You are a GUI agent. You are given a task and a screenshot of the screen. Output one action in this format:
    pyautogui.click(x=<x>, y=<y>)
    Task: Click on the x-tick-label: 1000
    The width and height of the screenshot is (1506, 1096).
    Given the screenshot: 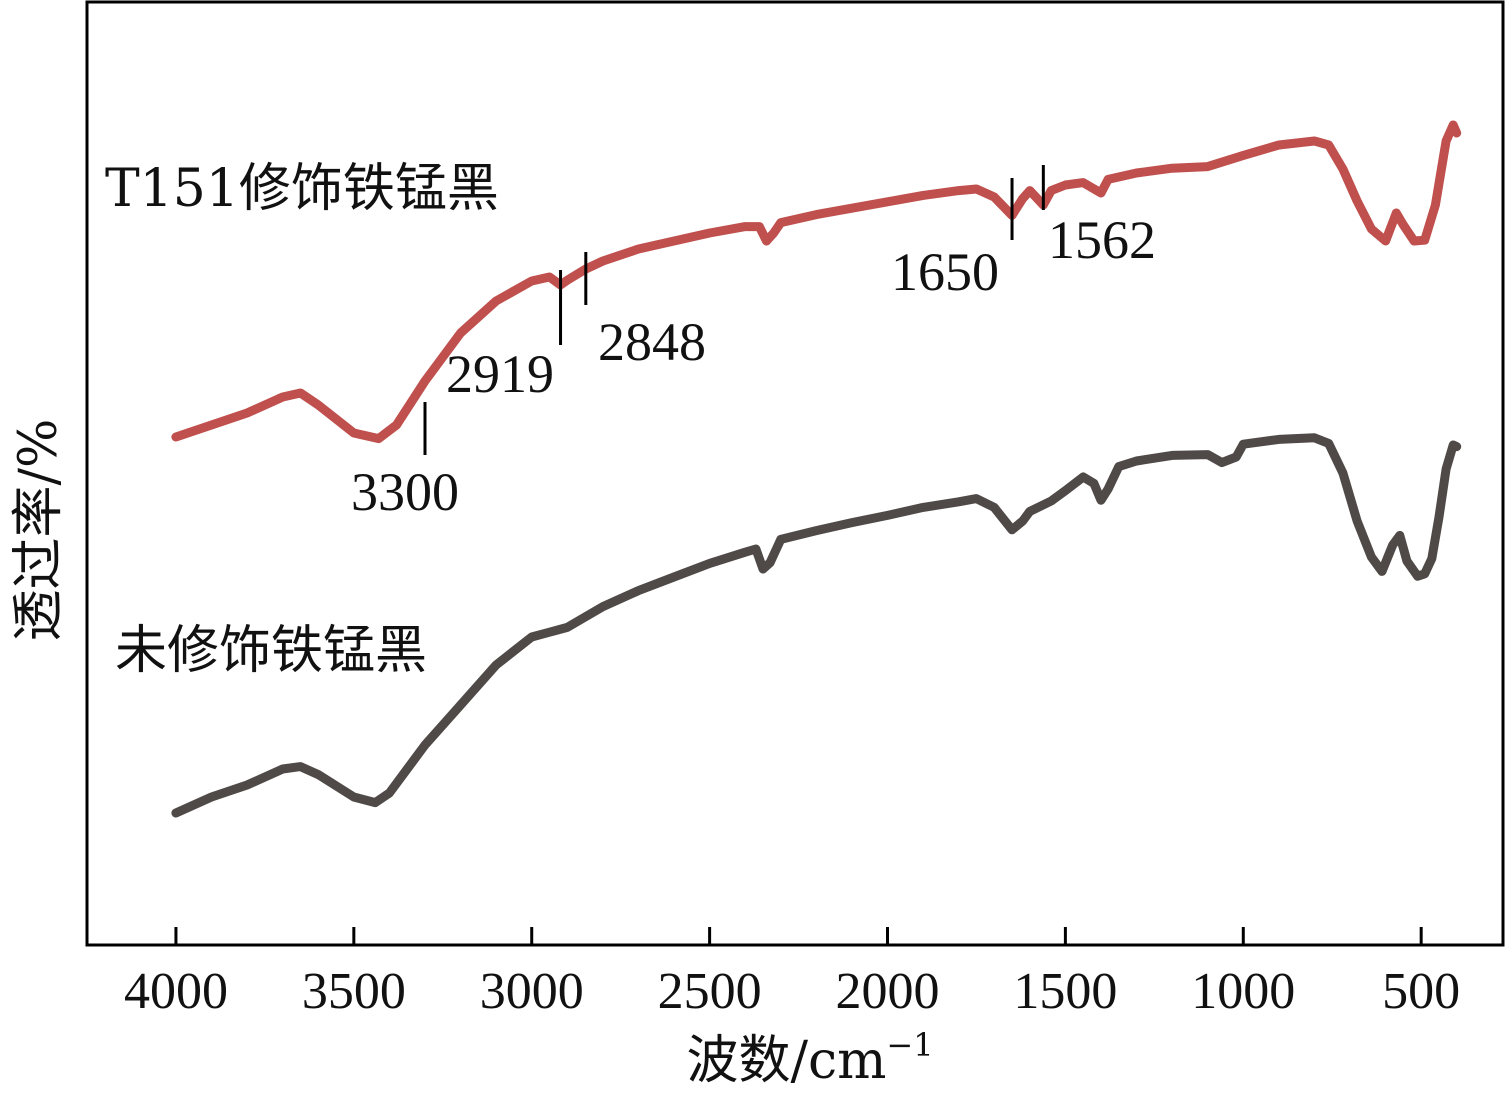 What is the action you would take?
    pyautogui.click(x=1243, y=991)
    